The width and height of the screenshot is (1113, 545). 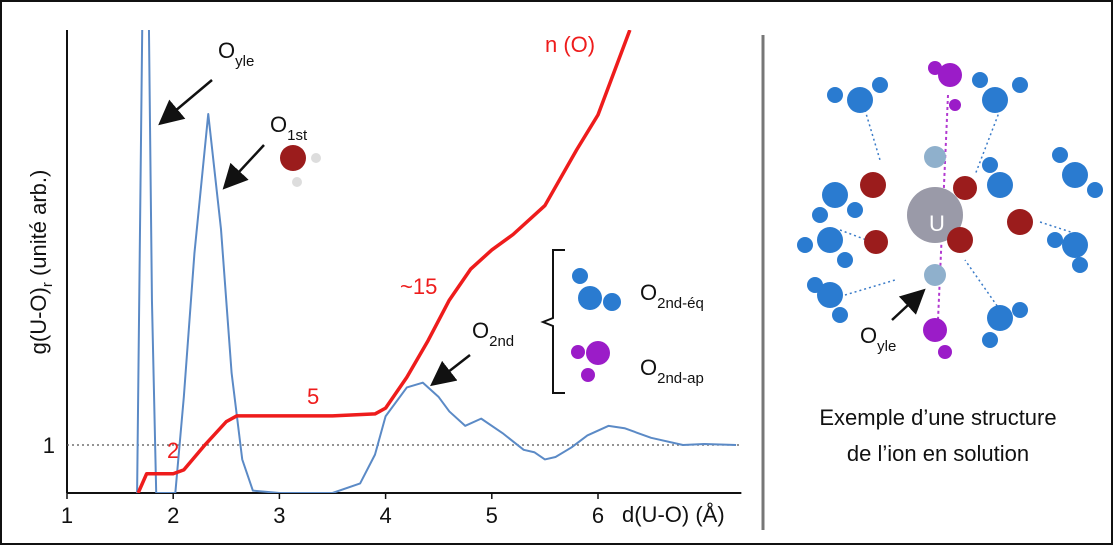 I want to click on caption: de l’ion en solution, so click(x=938, y=453).